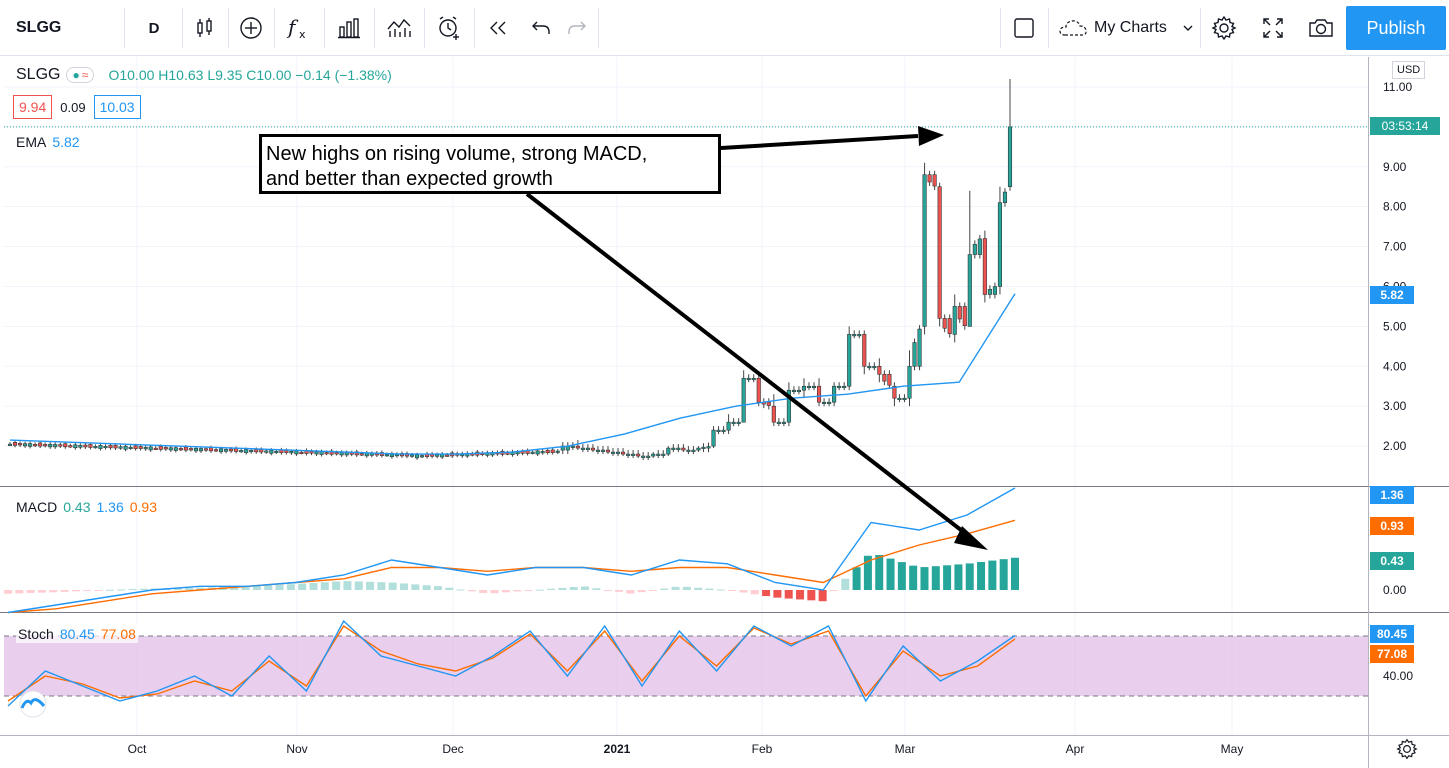 The width and height of the screenshot is (1449, 768). I want to click on price-tick-label: 8.00, so click(1395, 207).